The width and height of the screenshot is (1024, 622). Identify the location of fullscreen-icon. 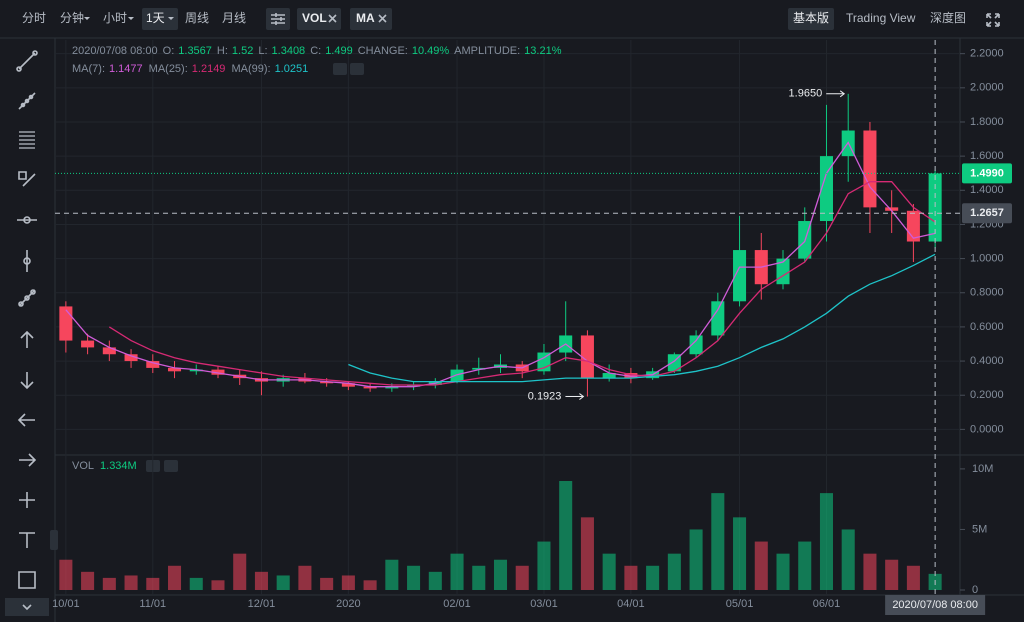
(993, 20).